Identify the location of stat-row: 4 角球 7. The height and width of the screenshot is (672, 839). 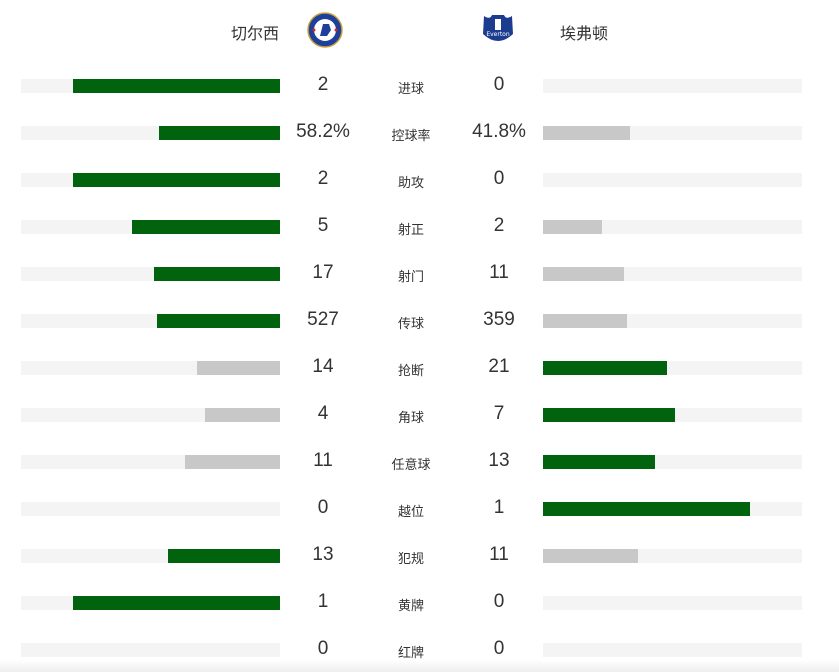
(419, 415).